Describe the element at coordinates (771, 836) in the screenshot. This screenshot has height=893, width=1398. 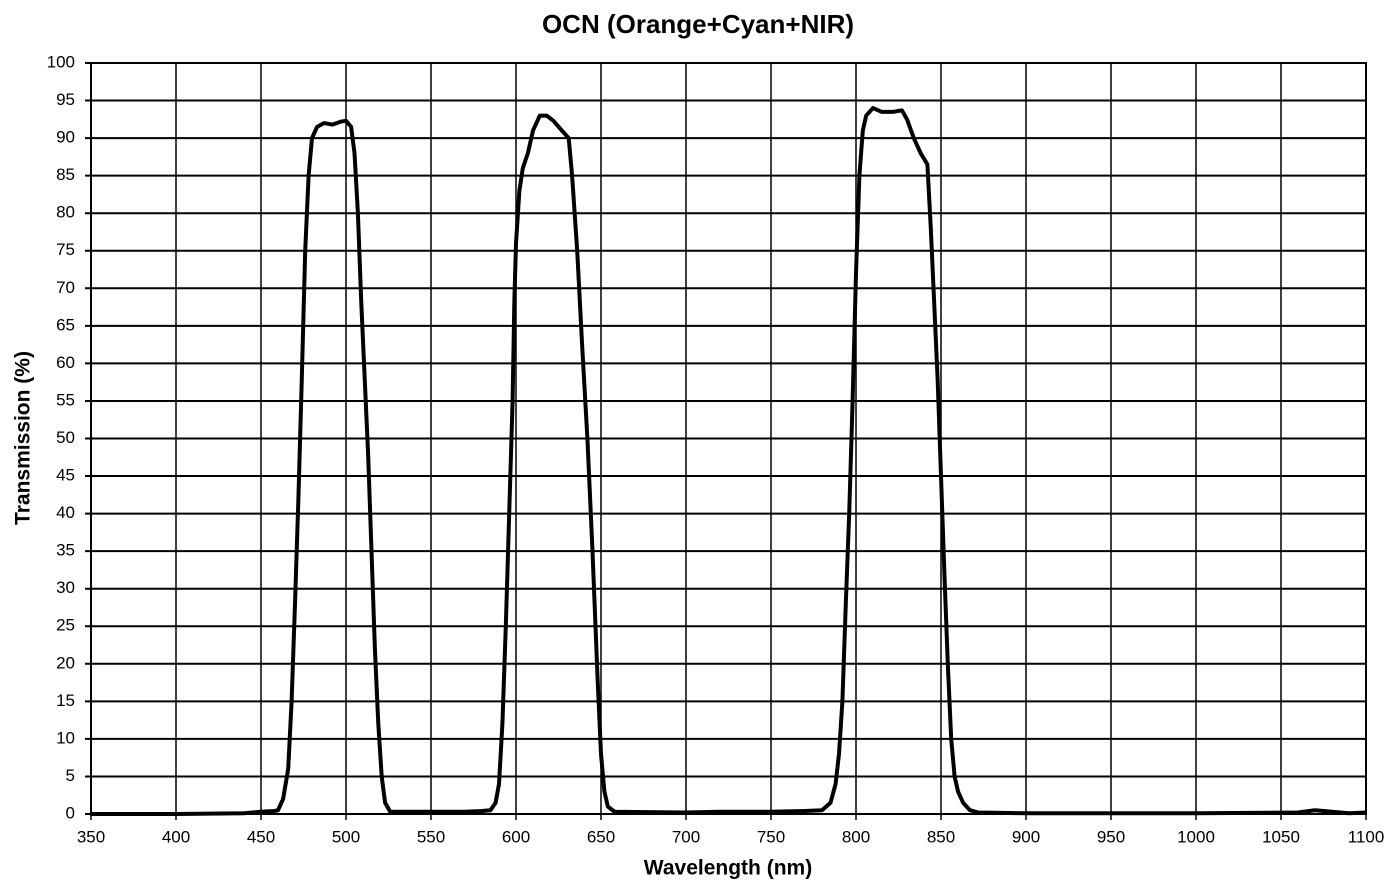
I see `x-tick-label: 750` at that location.